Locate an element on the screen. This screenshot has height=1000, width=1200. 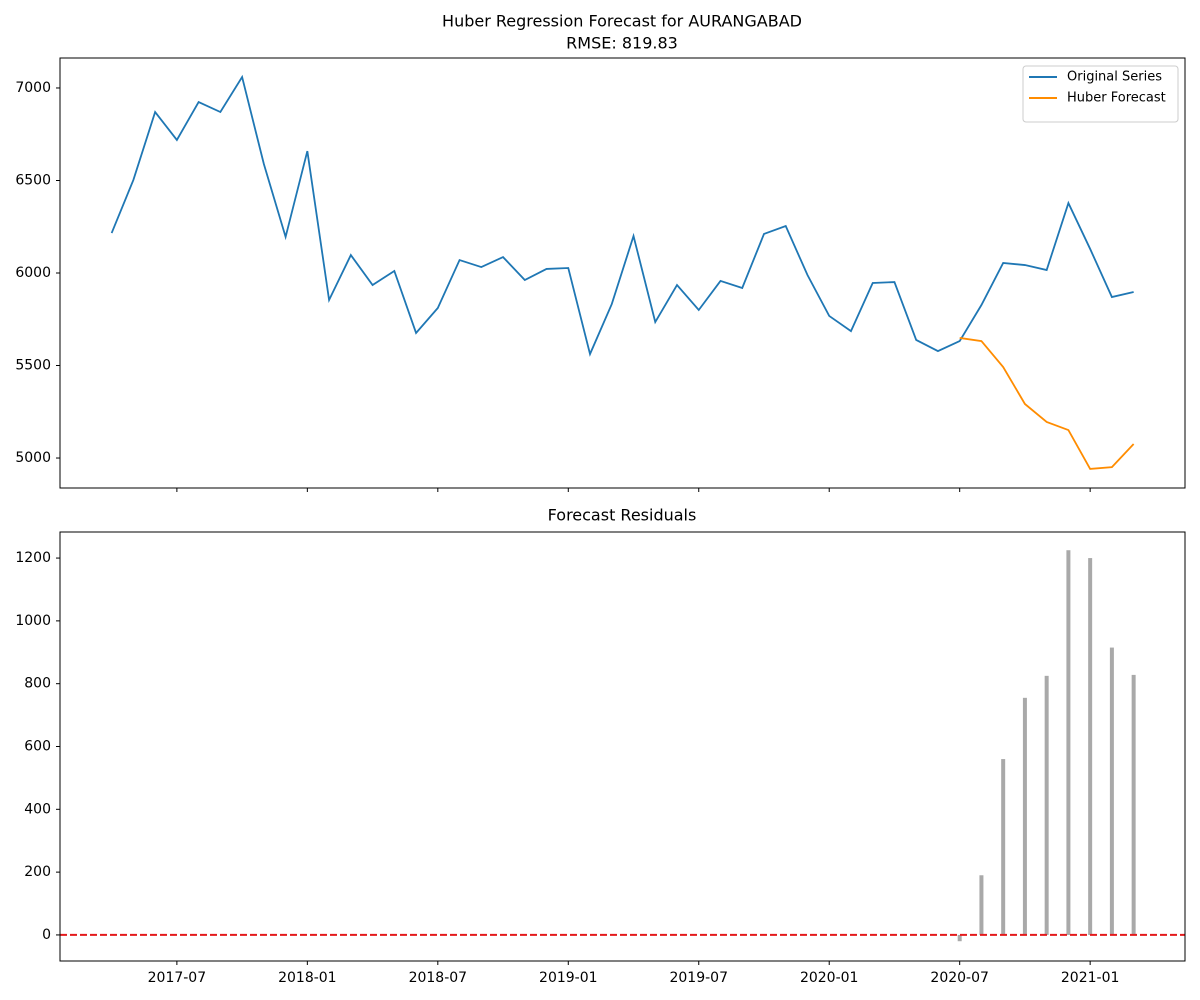
y-tick-label: 5500 is located at coordinates (33, 366).